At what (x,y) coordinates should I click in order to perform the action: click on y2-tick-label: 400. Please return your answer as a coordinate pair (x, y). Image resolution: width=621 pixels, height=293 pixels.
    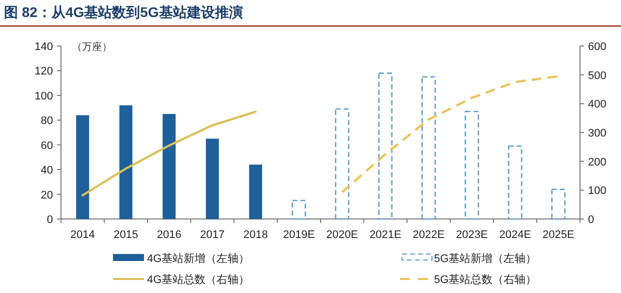
    Looking at the image, I should click on (597, 104).